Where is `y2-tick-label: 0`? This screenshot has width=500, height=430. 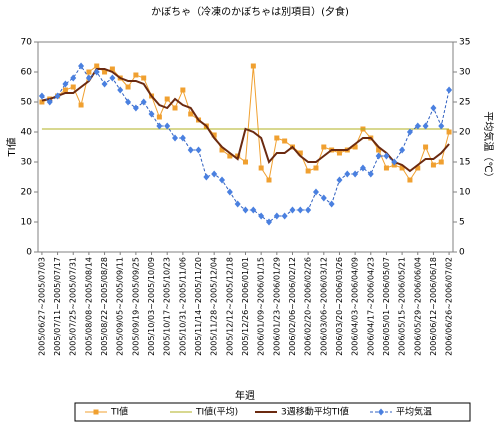
y2-tick-label: 0 is located at coordinates (462, 253).